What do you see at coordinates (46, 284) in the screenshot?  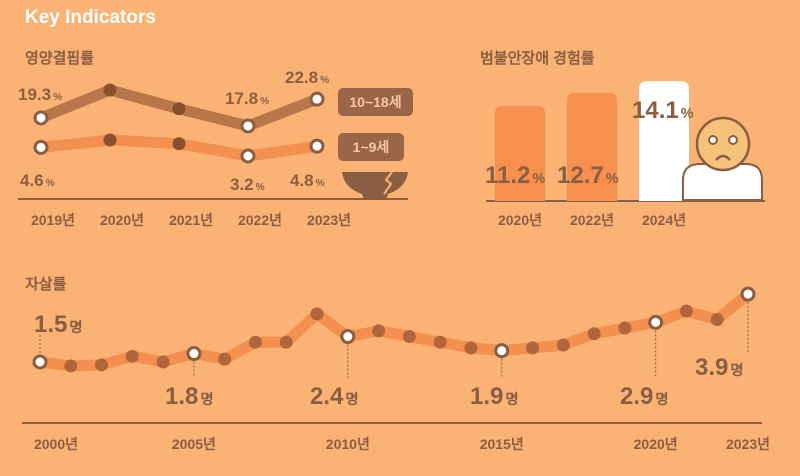 I see `suicide-chart-title: 자살률` at bounding box center [46, 284].